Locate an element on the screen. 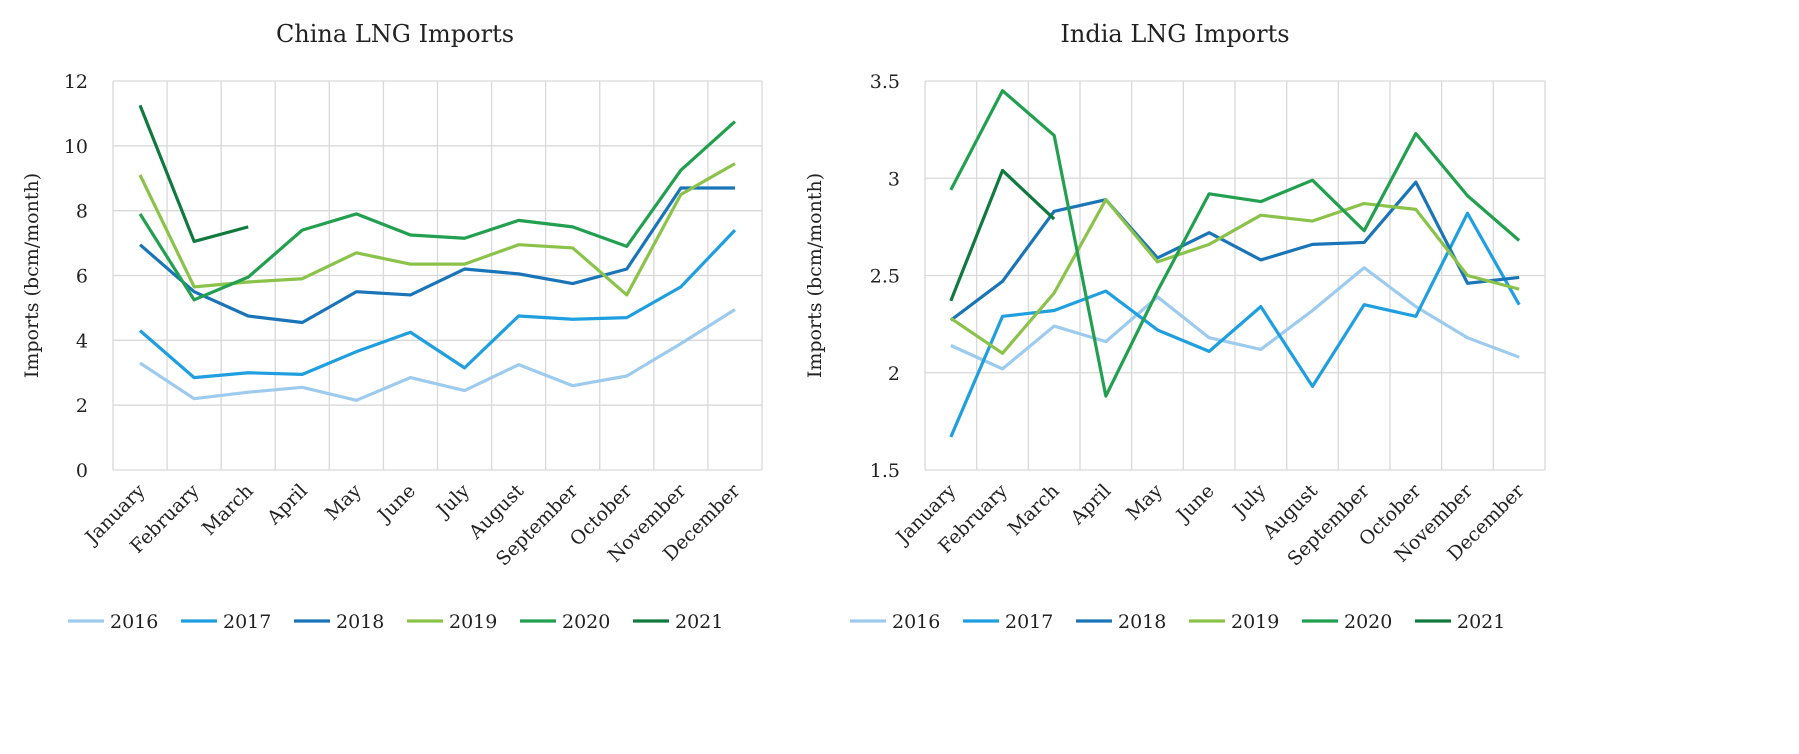 The height and width of the screenshot is (754, 1799). y-tick-label: 12 is located at coordinates (76, 82).